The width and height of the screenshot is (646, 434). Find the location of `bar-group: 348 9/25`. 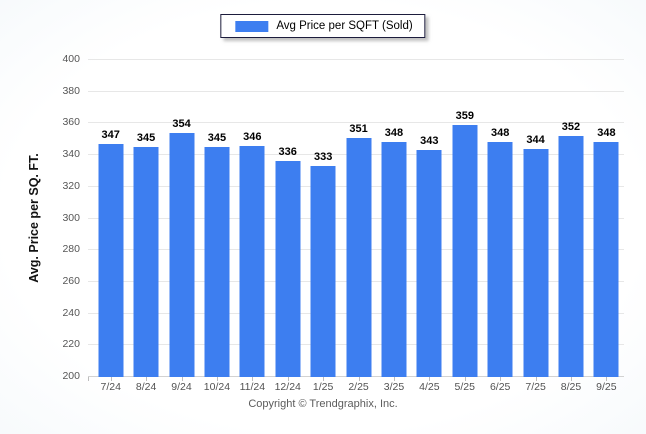

bar-group: 348 9/25 is located at coordinates (606, 226).